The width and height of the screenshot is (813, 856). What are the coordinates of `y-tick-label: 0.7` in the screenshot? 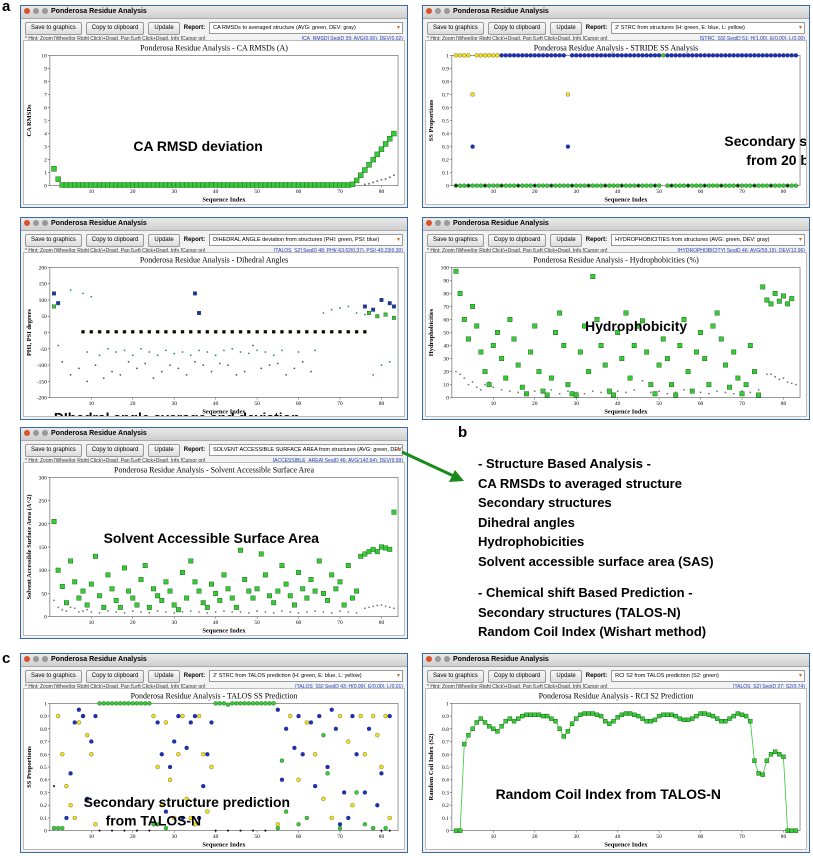 It's located at (445, 743).